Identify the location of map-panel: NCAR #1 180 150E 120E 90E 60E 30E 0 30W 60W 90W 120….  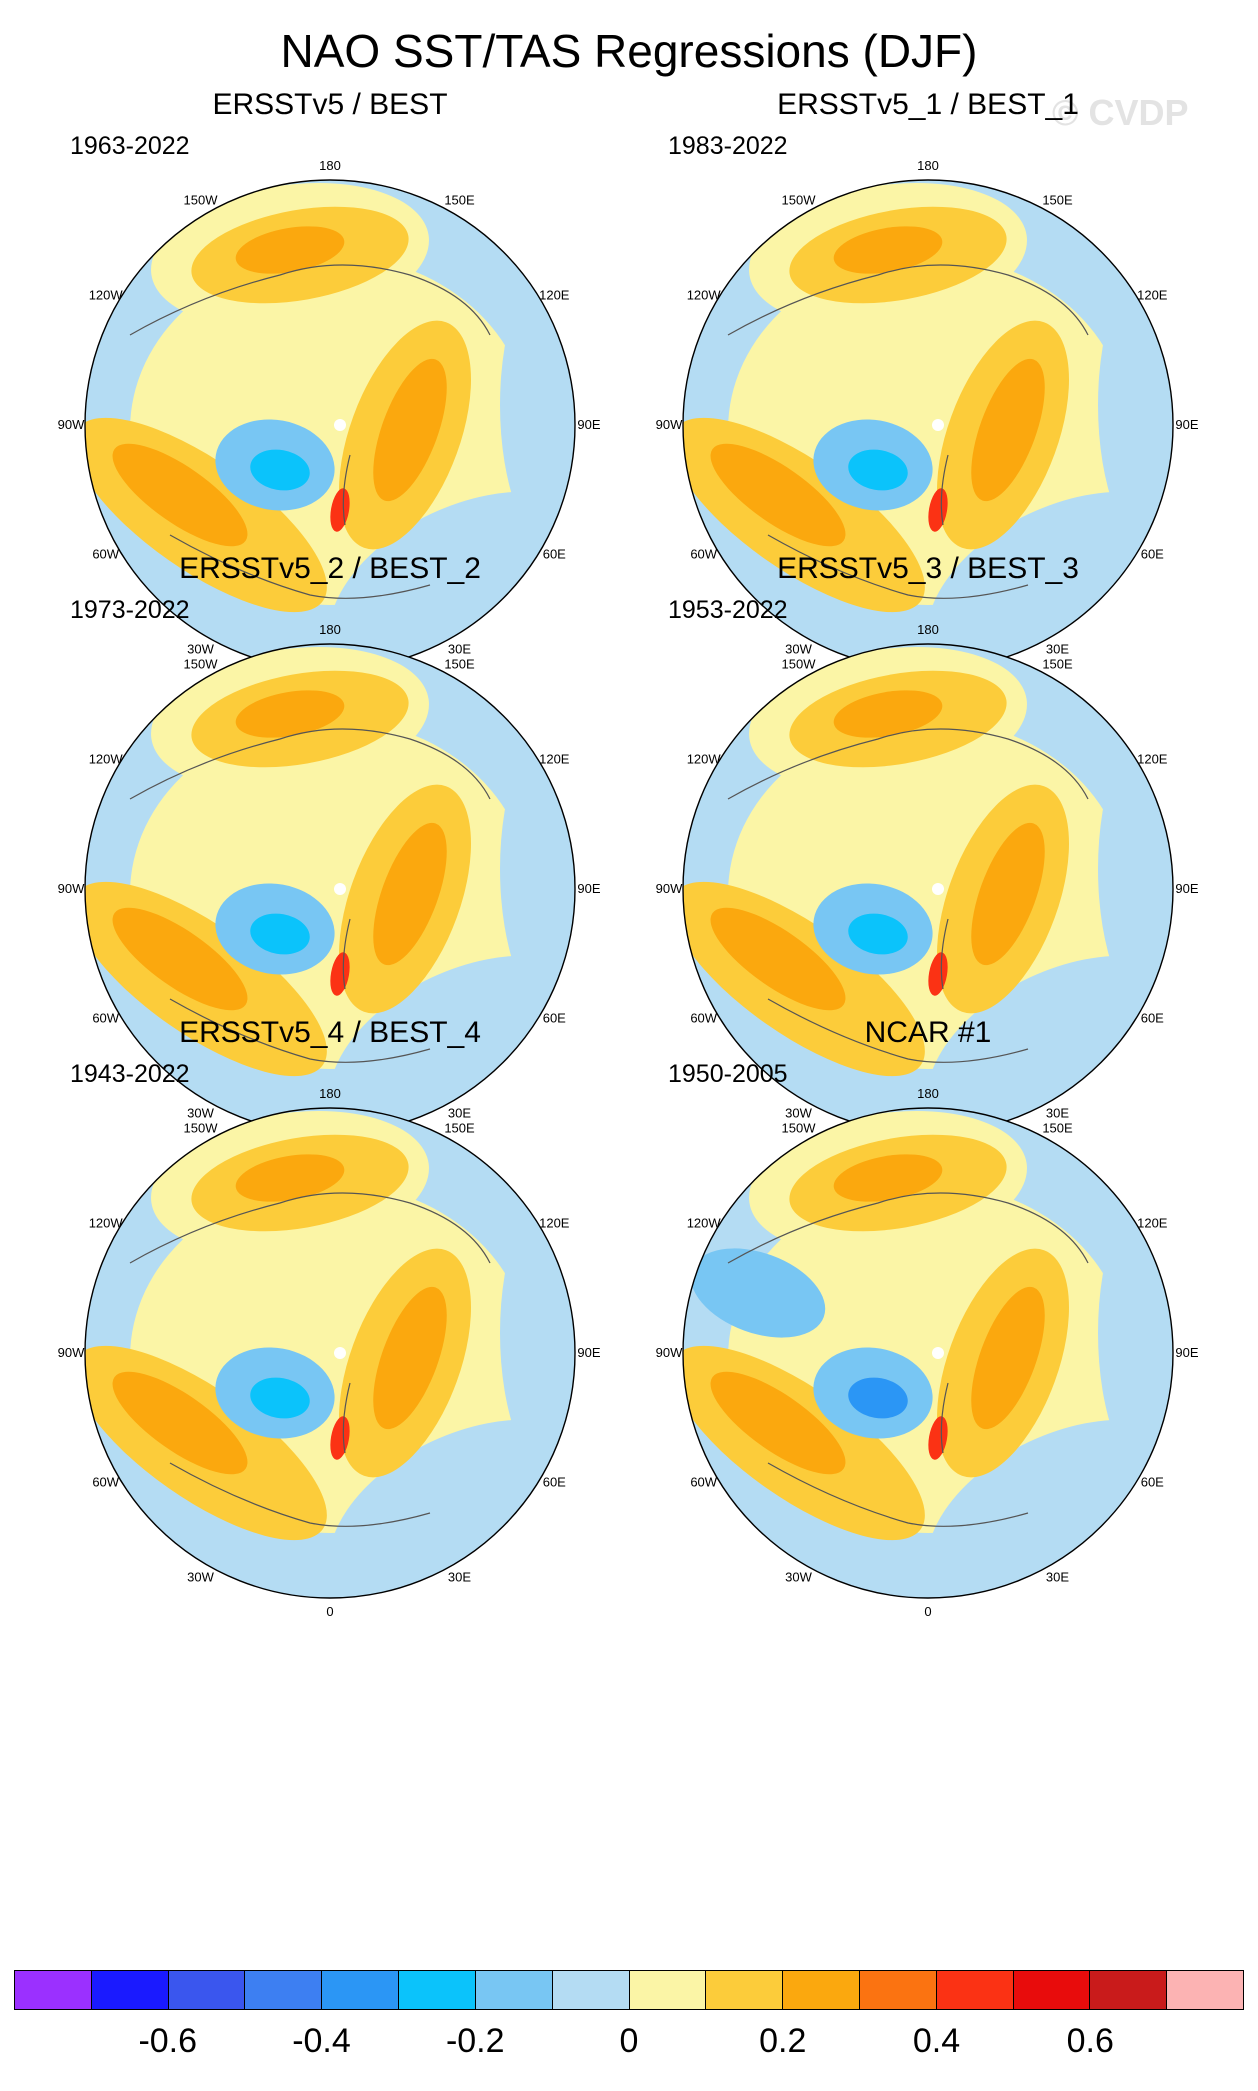
(928, 1317).